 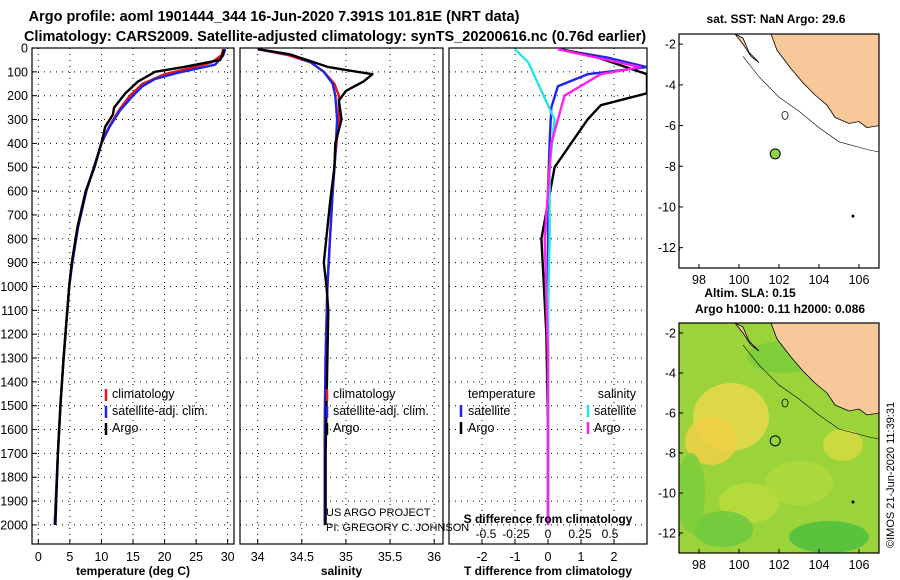 I want to click on y-tick-label: 1500, so click(x=14, y=406).